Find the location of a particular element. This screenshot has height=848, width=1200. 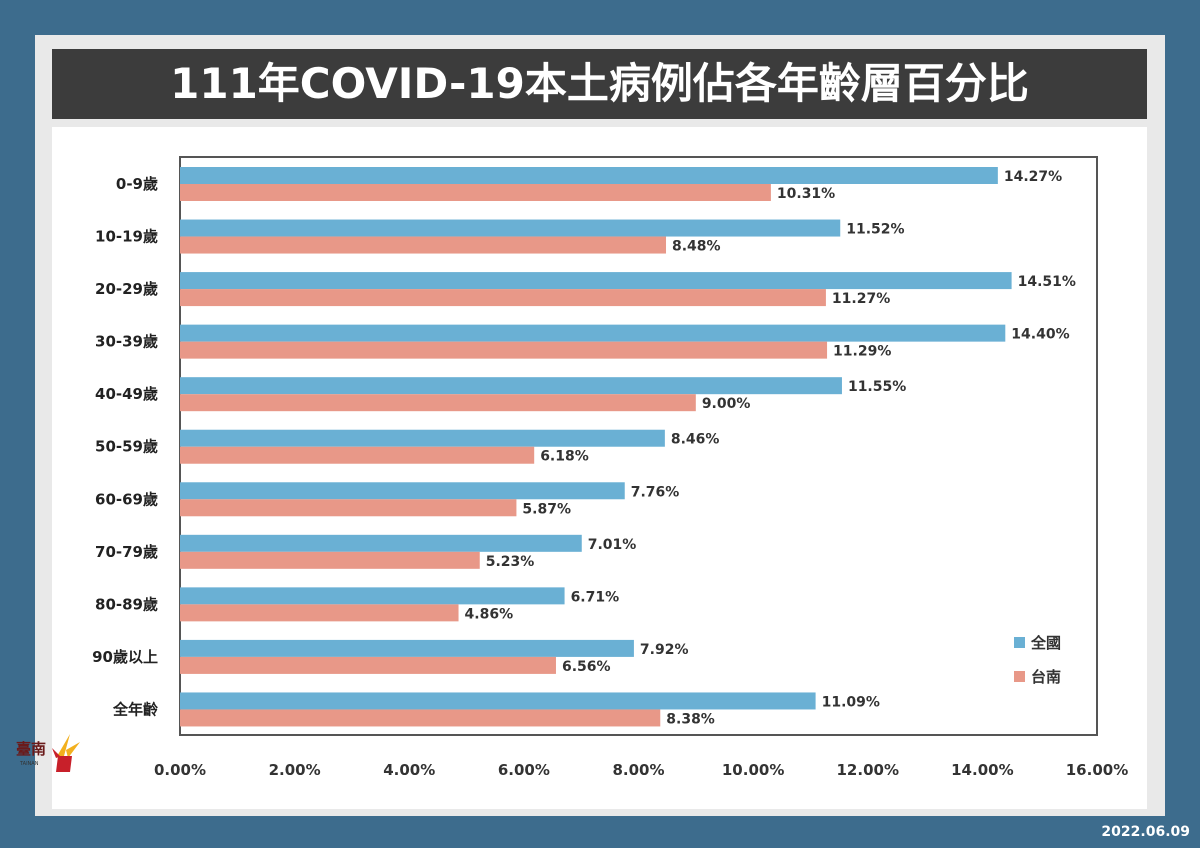

data-label: 11.52% is located at coordinates (875, 230).